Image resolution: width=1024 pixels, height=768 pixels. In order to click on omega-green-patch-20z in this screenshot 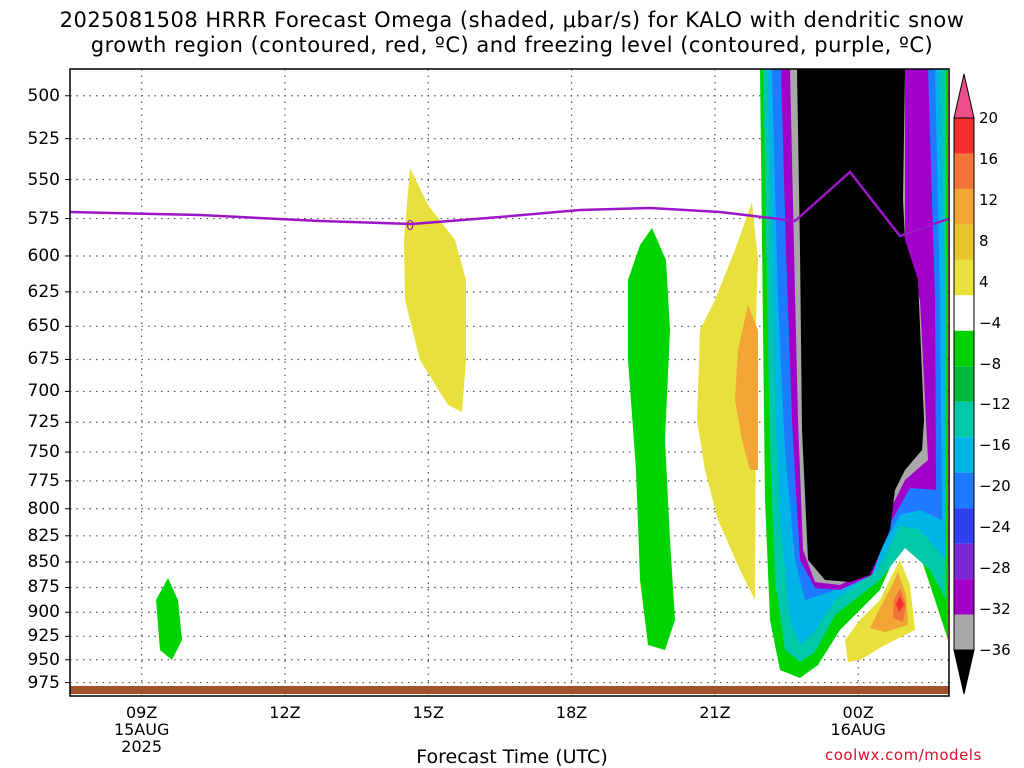, I will do `click(651, 439)`.